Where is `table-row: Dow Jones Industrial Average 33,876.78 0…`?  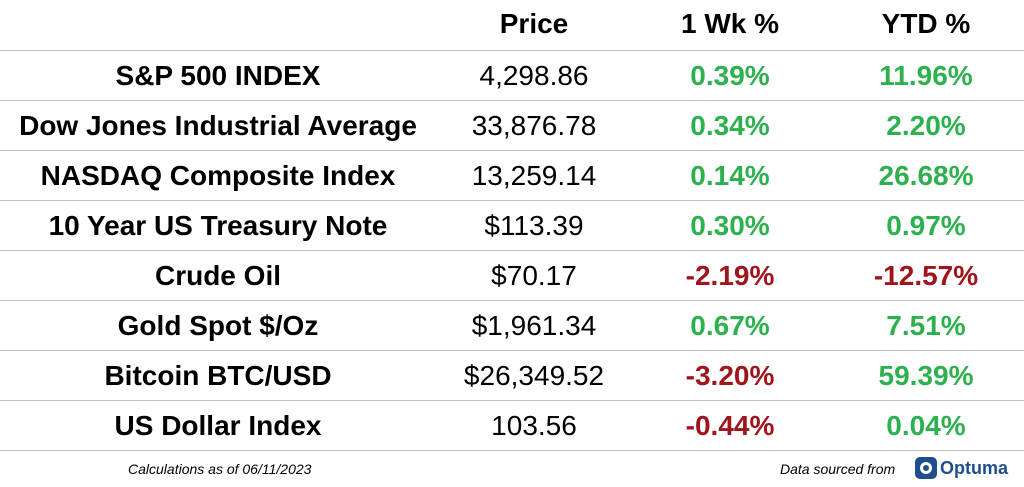
table-row: Dow Jones Industrial Average 33,876.78 0… is located at coordinates (512, 126).